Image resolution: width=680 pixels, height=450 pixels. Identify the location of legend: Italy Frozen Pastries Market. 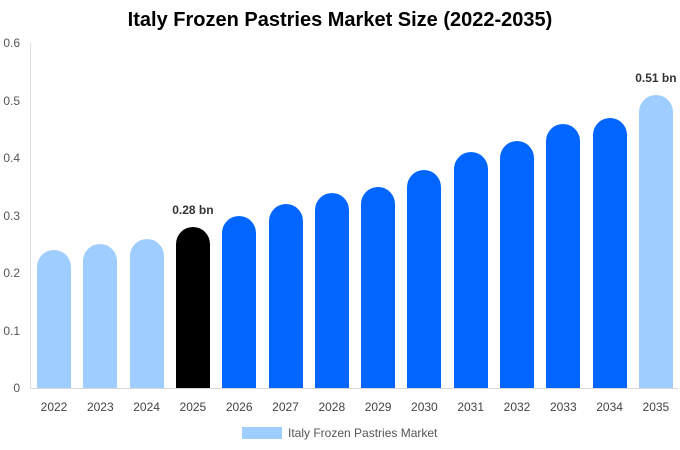
(339, 433).